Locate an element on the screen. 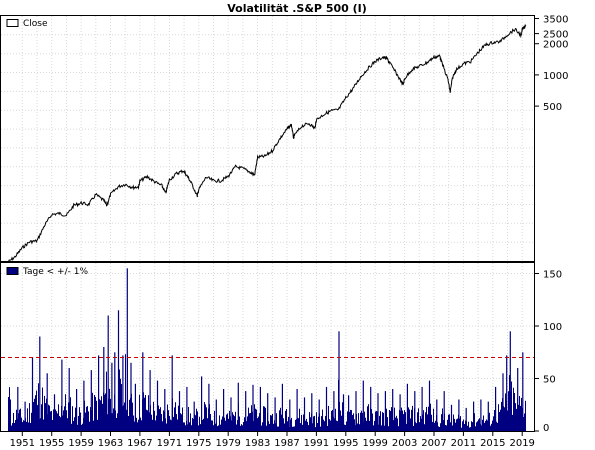  x-tick-label: 1999 is located at coordinates (374, 443).